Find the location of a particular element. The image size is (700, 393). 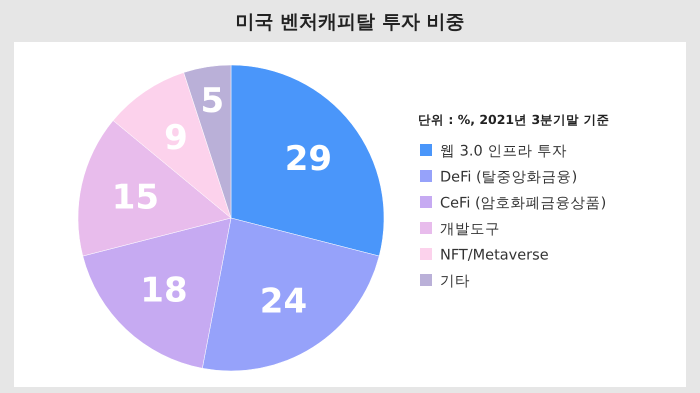

legend-label: 개발도구 is located at coordinates (470, 230).